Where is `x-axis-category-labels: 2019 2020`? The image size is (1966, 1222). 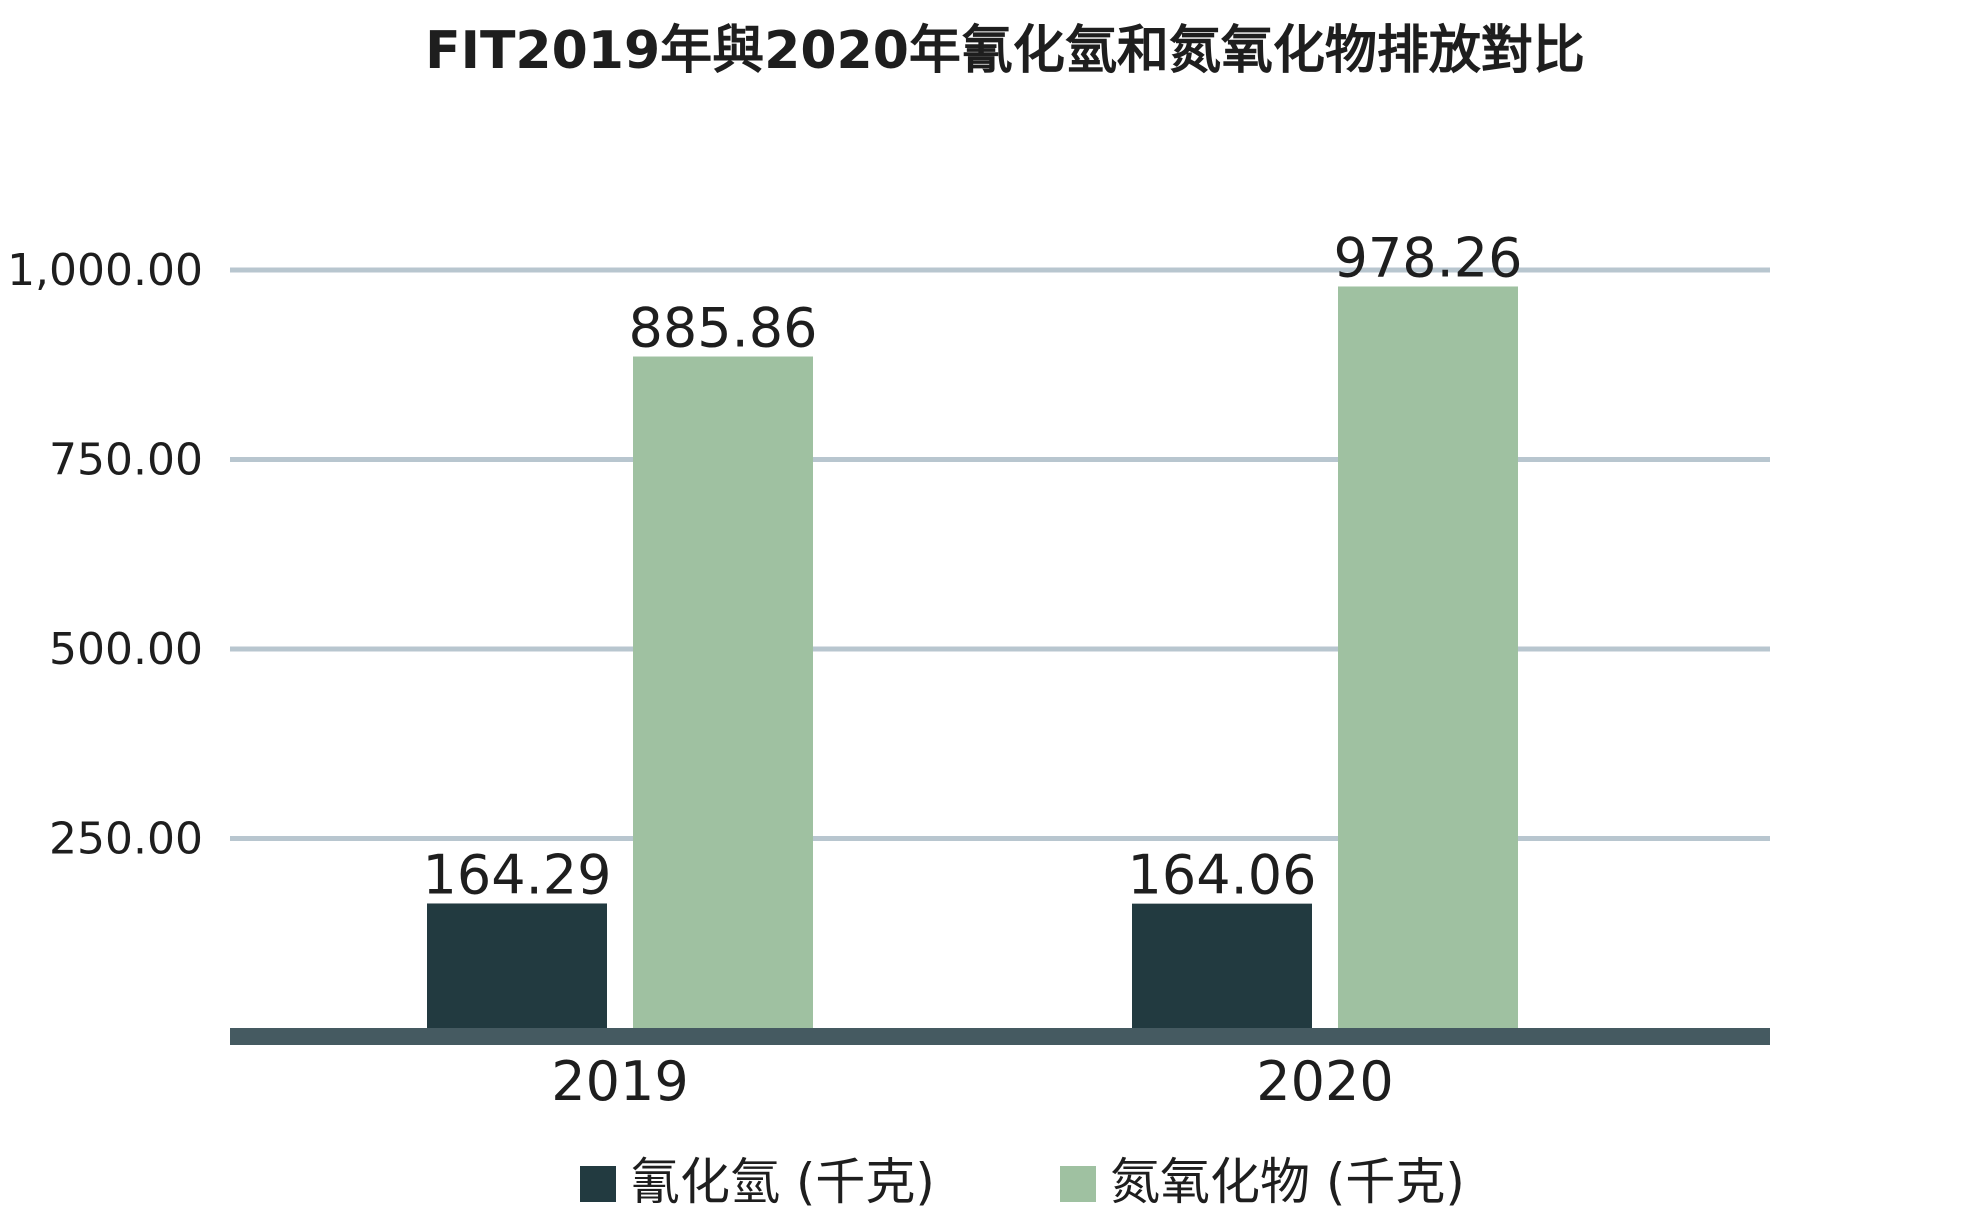 x-axis-category-labels: 2019 2020 is located at coordinates (972, 1081).